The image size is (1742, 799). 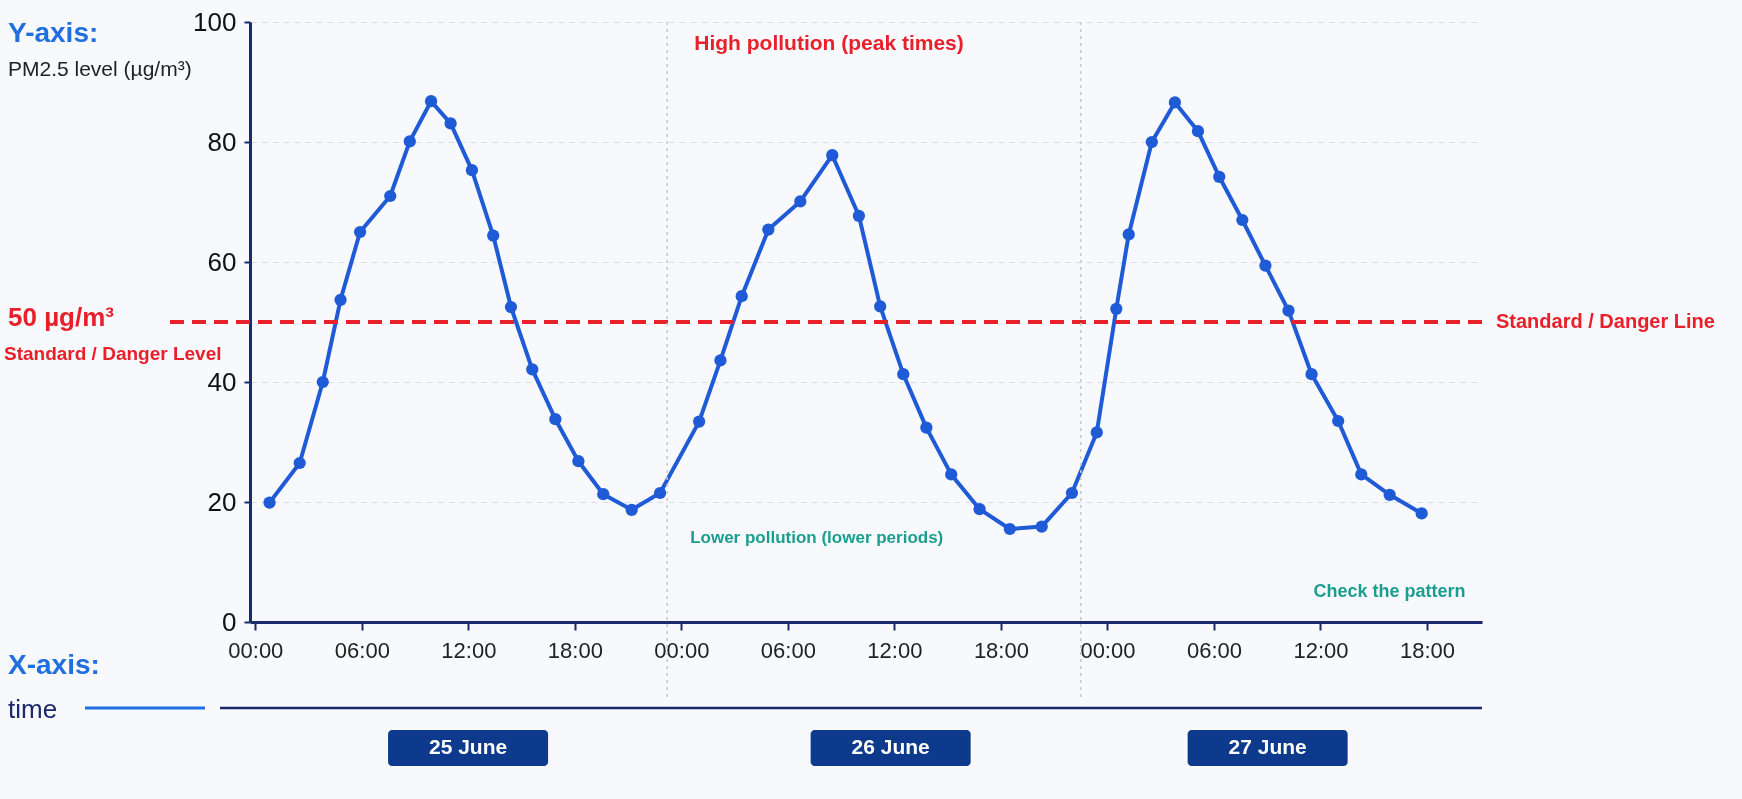 What do you see at coordinates (222, 141) in the screenshot?
I see `y-tick-label: 80` at bounding box center [222, 141].